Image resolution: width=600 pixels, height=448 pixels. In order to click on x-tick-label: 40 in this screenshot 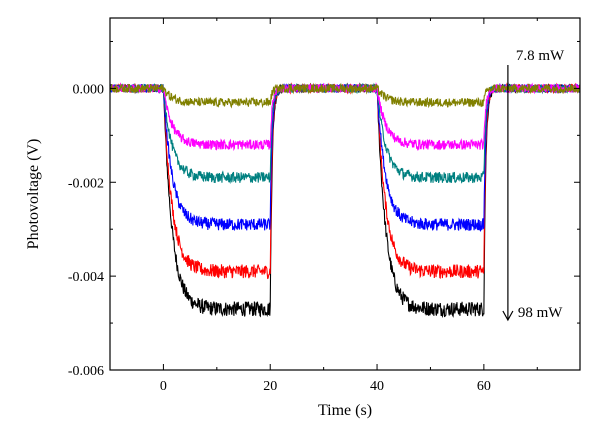, I will do `click(377, 386)`.